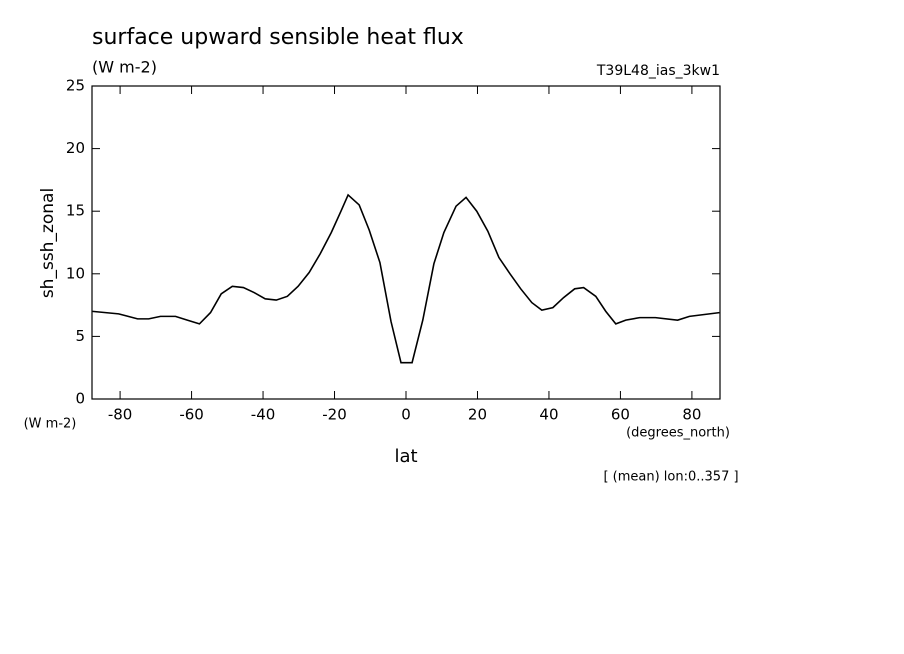 This screenshot has width=904, height=654. What do you see at coordinates (80, 399) in the screenshot?
I see `y-tick-label: 0` at bounding box center [80, 399].